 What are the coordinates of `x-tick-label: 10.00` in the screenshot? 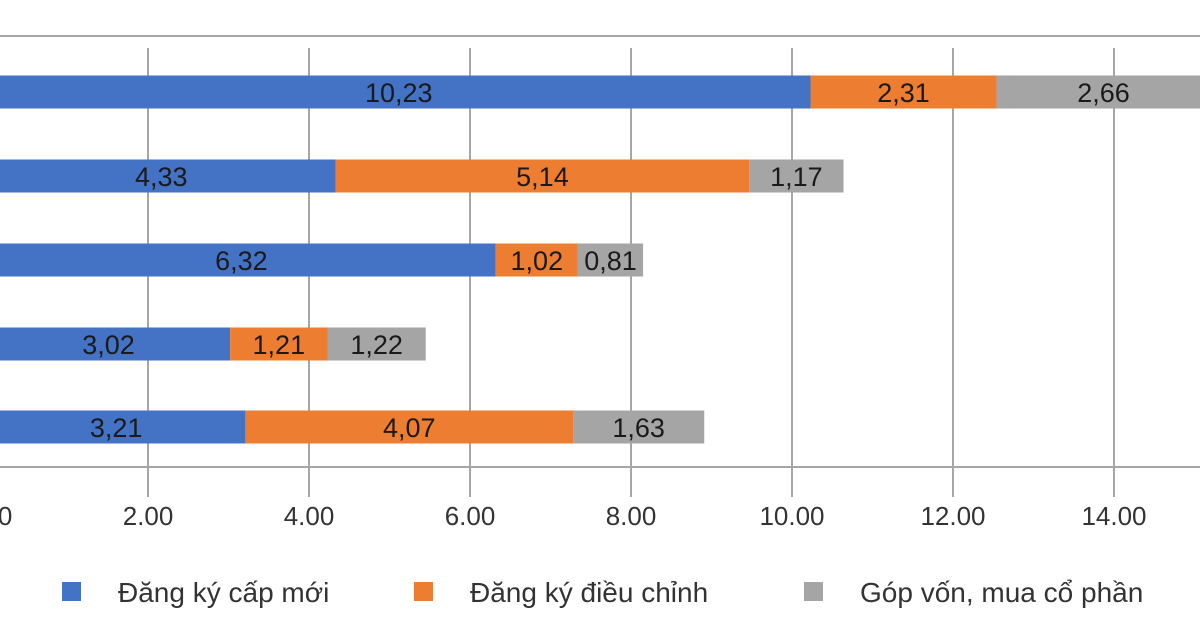 It's located at (791, 516).